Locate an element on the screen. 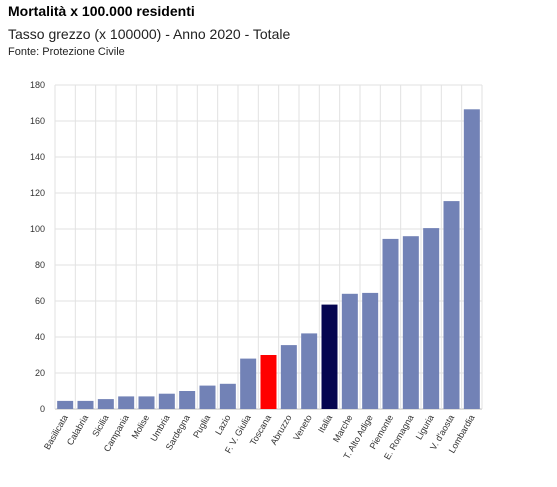 The image size is (557, 487). x-tick-label: Sicilia is located at coordinates (100, 425).